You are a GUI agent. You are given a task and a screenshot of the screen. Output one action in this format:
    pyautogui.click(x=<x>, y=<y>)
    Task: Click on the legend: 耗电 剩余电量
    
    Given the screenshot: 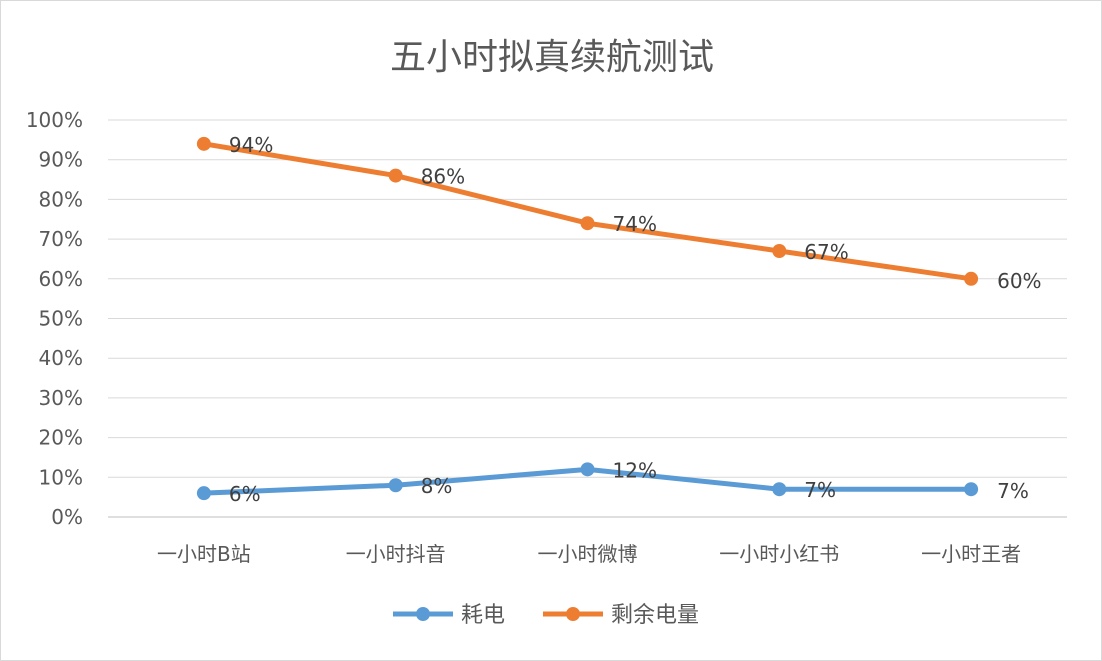 What is the action you would take?
    pyautogui.click(x=546, y=615)
    